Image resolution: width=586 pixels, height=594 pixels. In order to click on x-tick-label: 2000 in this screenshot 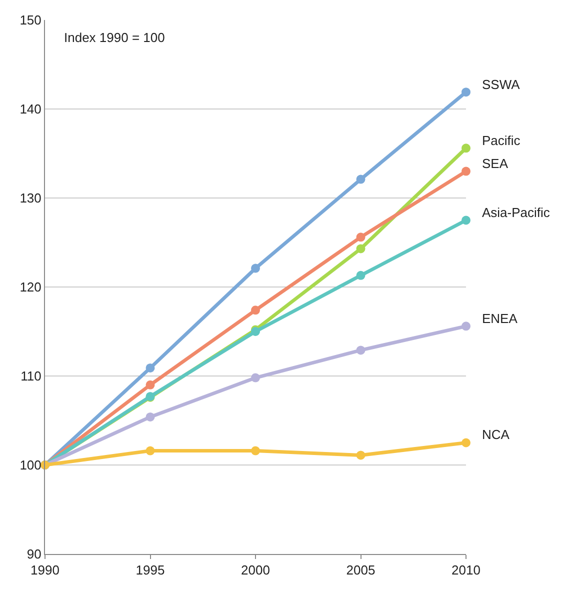, I will do `click(255, 570)`.